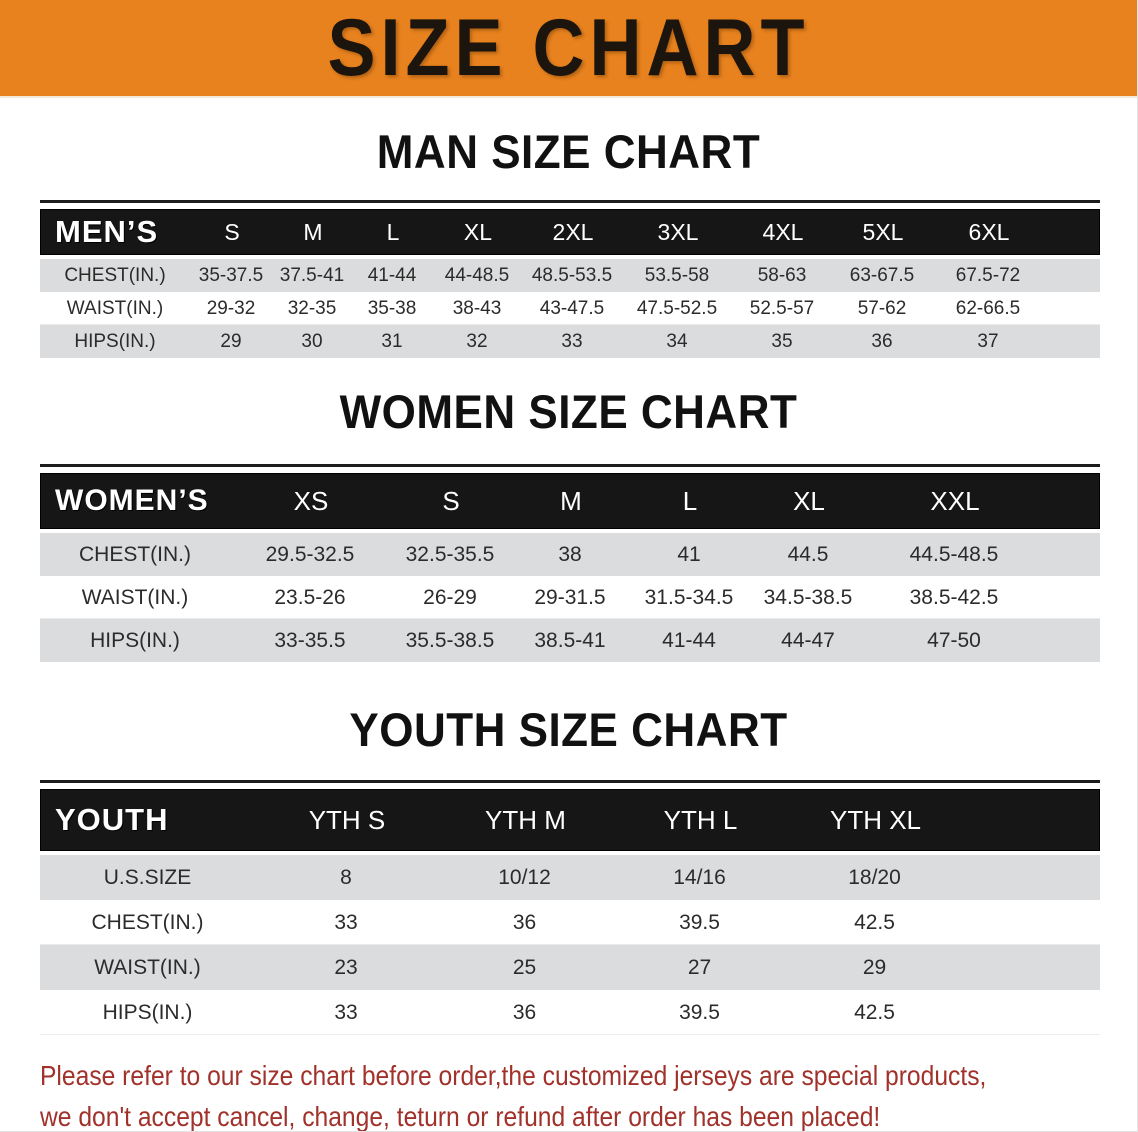 Image resolution: width=1138 pixels, height=1132 pixels. I want to click on column-header: 2XL, so click(573, 232).